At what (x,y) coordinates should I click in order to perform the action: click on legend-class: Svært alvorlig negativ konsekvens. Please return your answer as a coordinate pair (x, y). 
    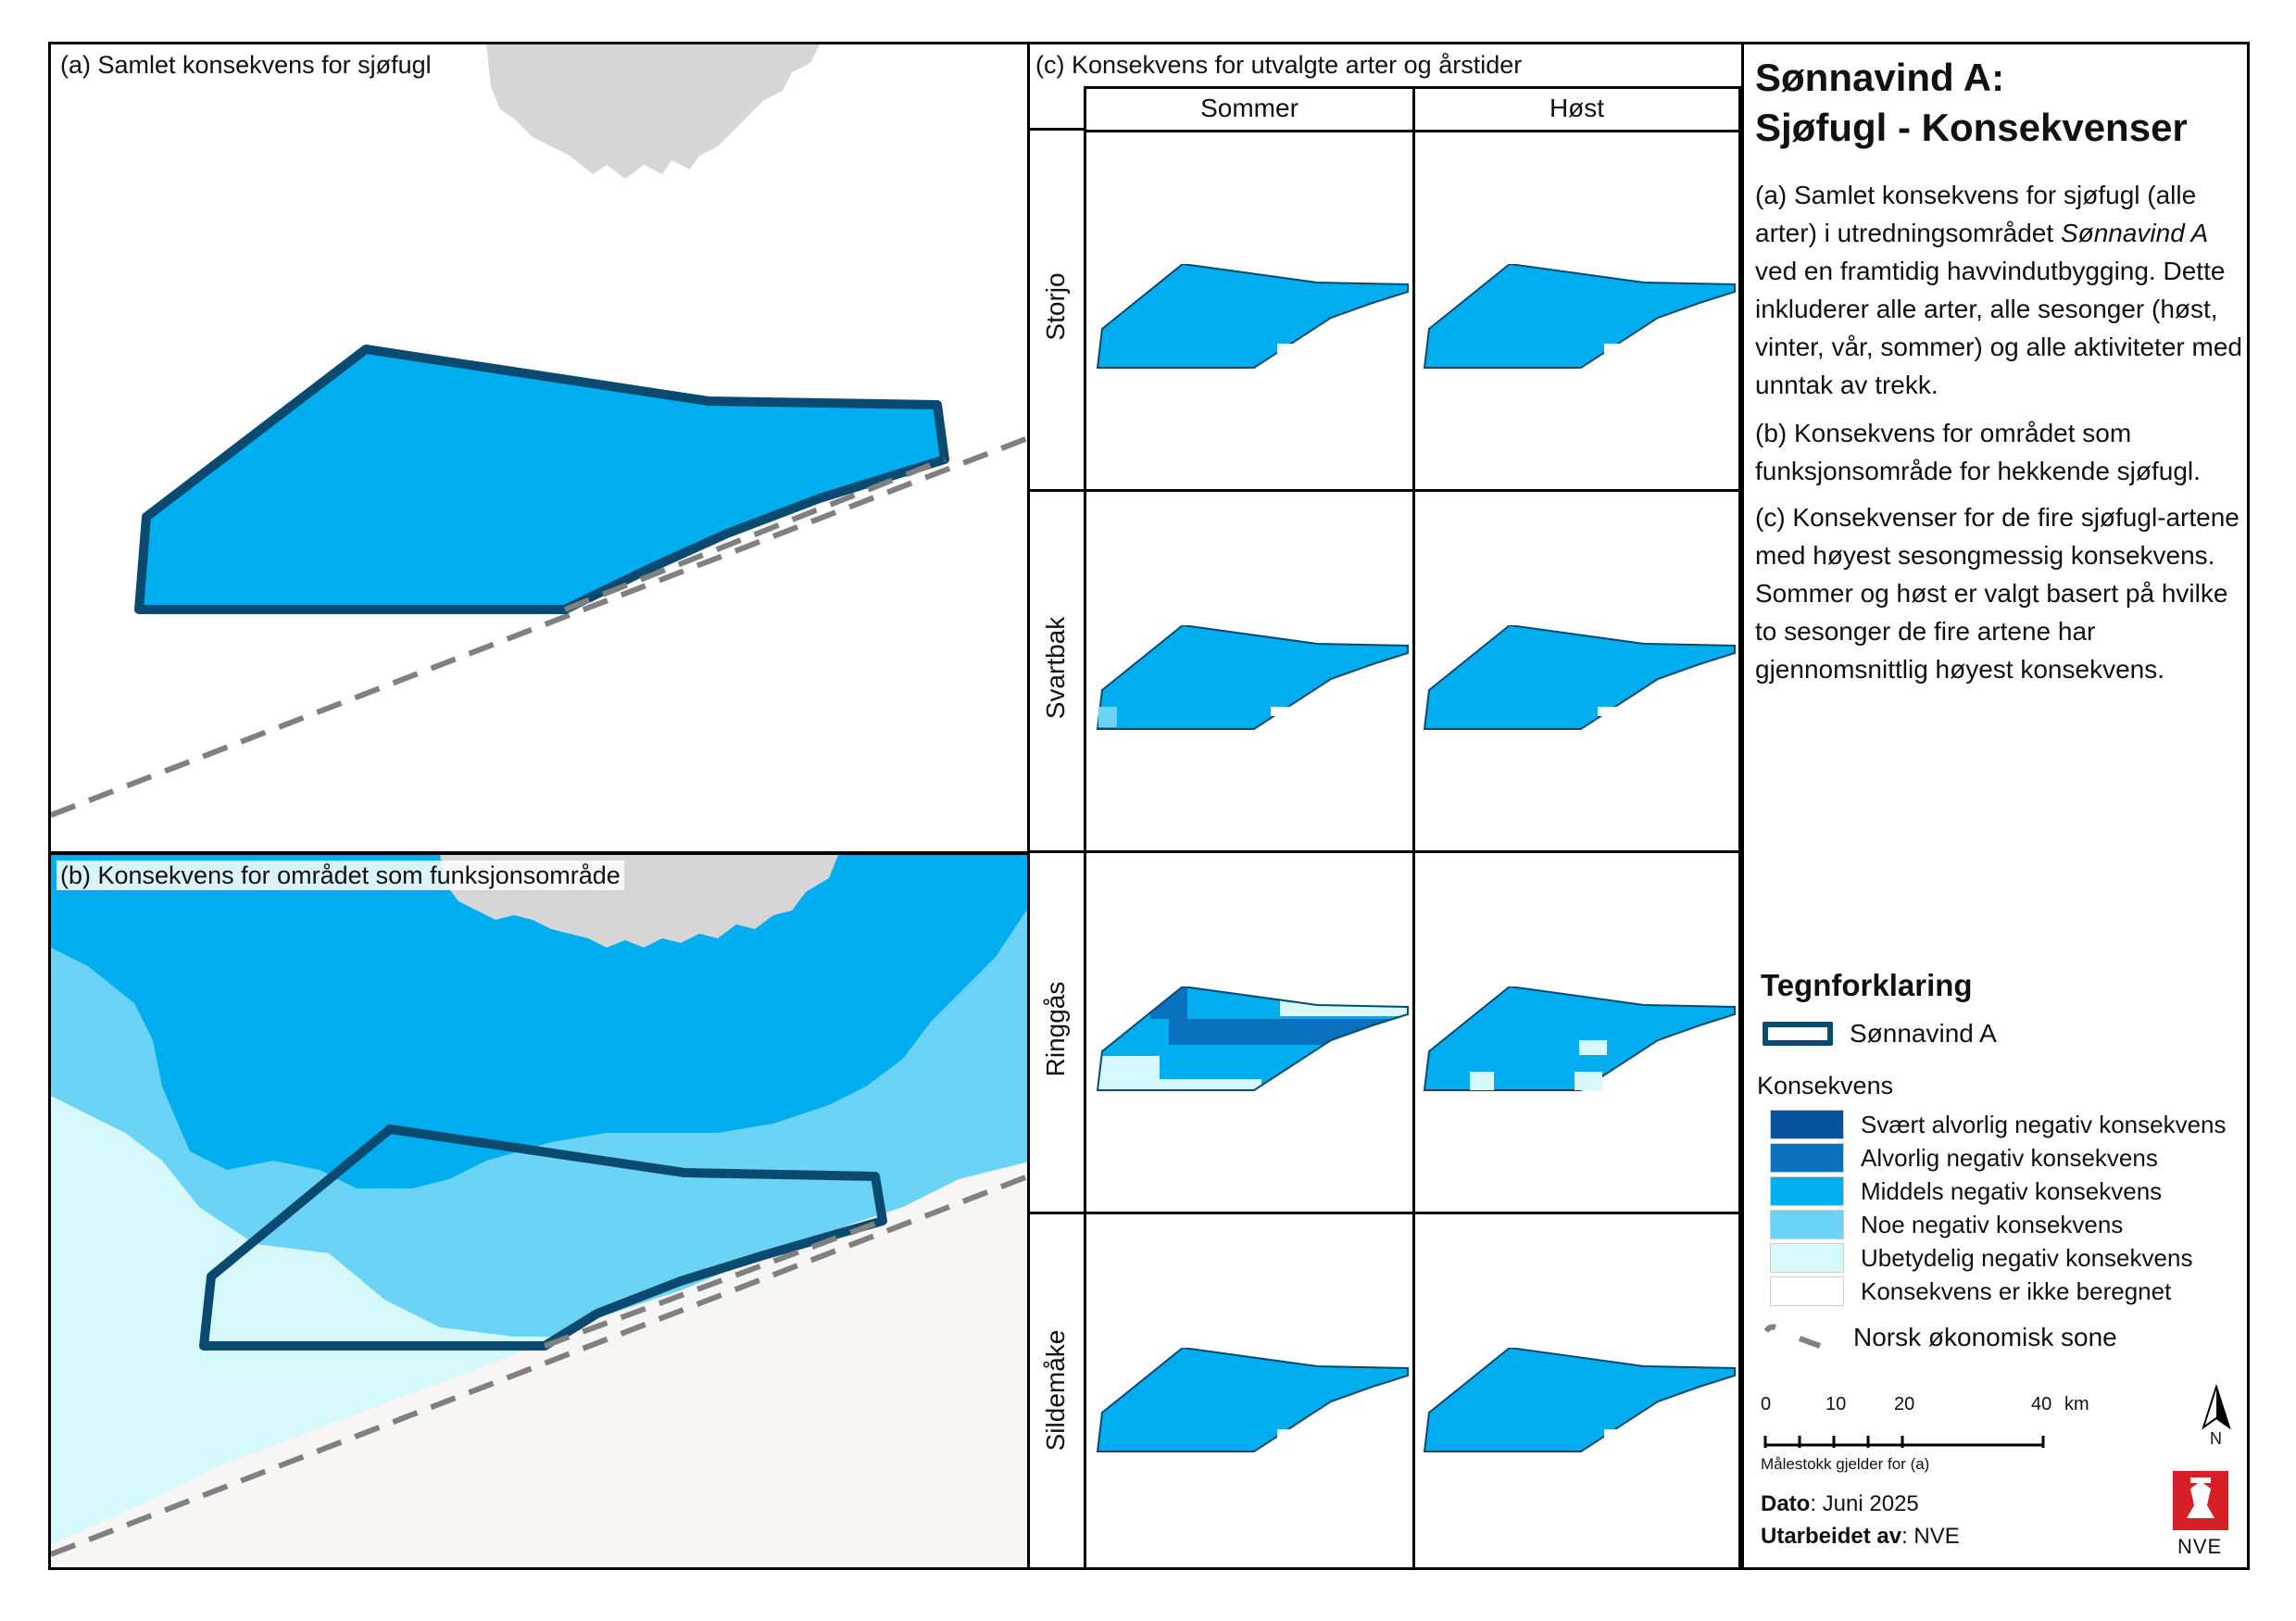
    Looking at the image, I should click on (1998, 1124).